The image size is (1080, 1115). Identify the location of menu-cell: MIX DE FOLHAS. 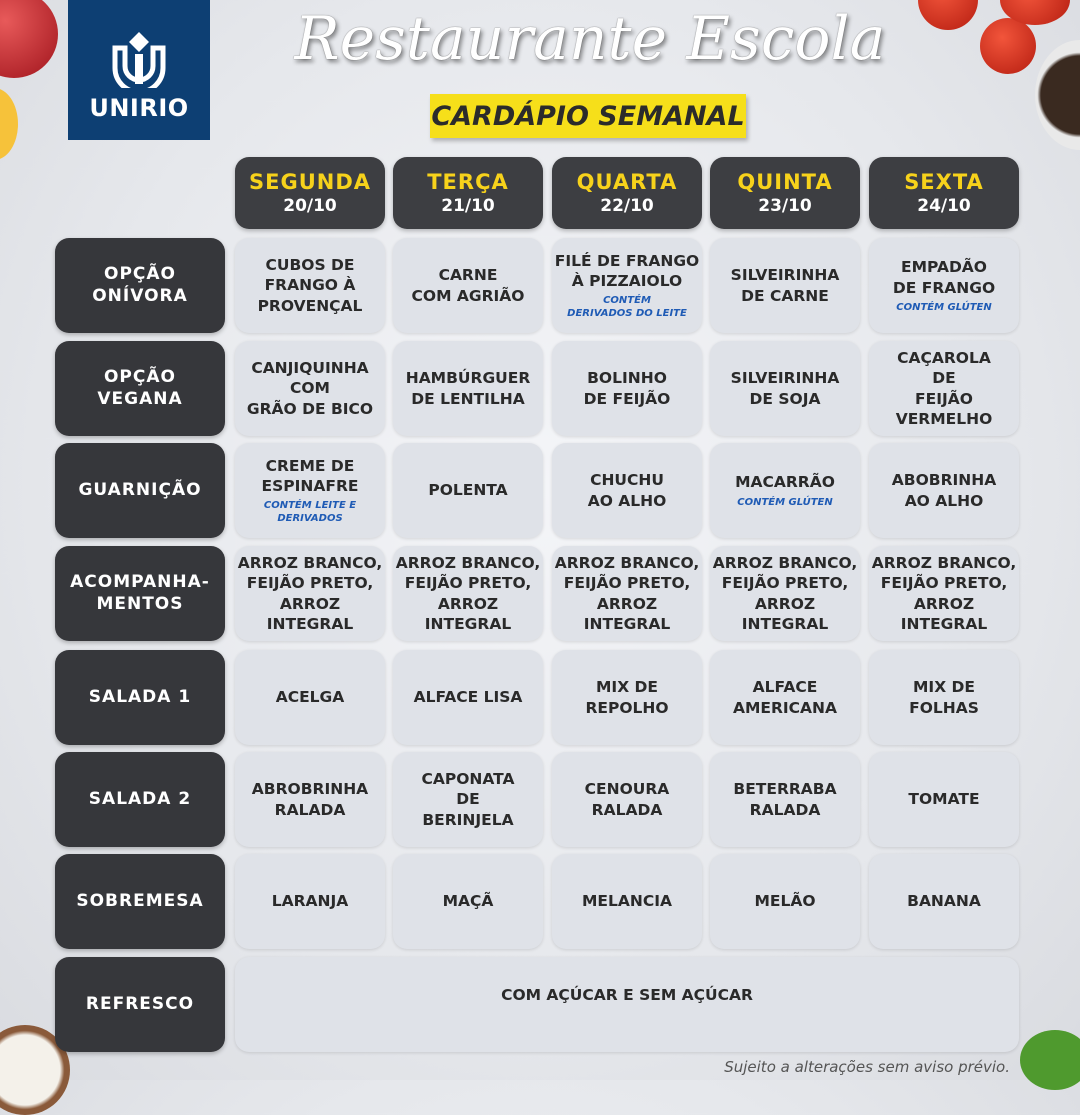
(944, 697).